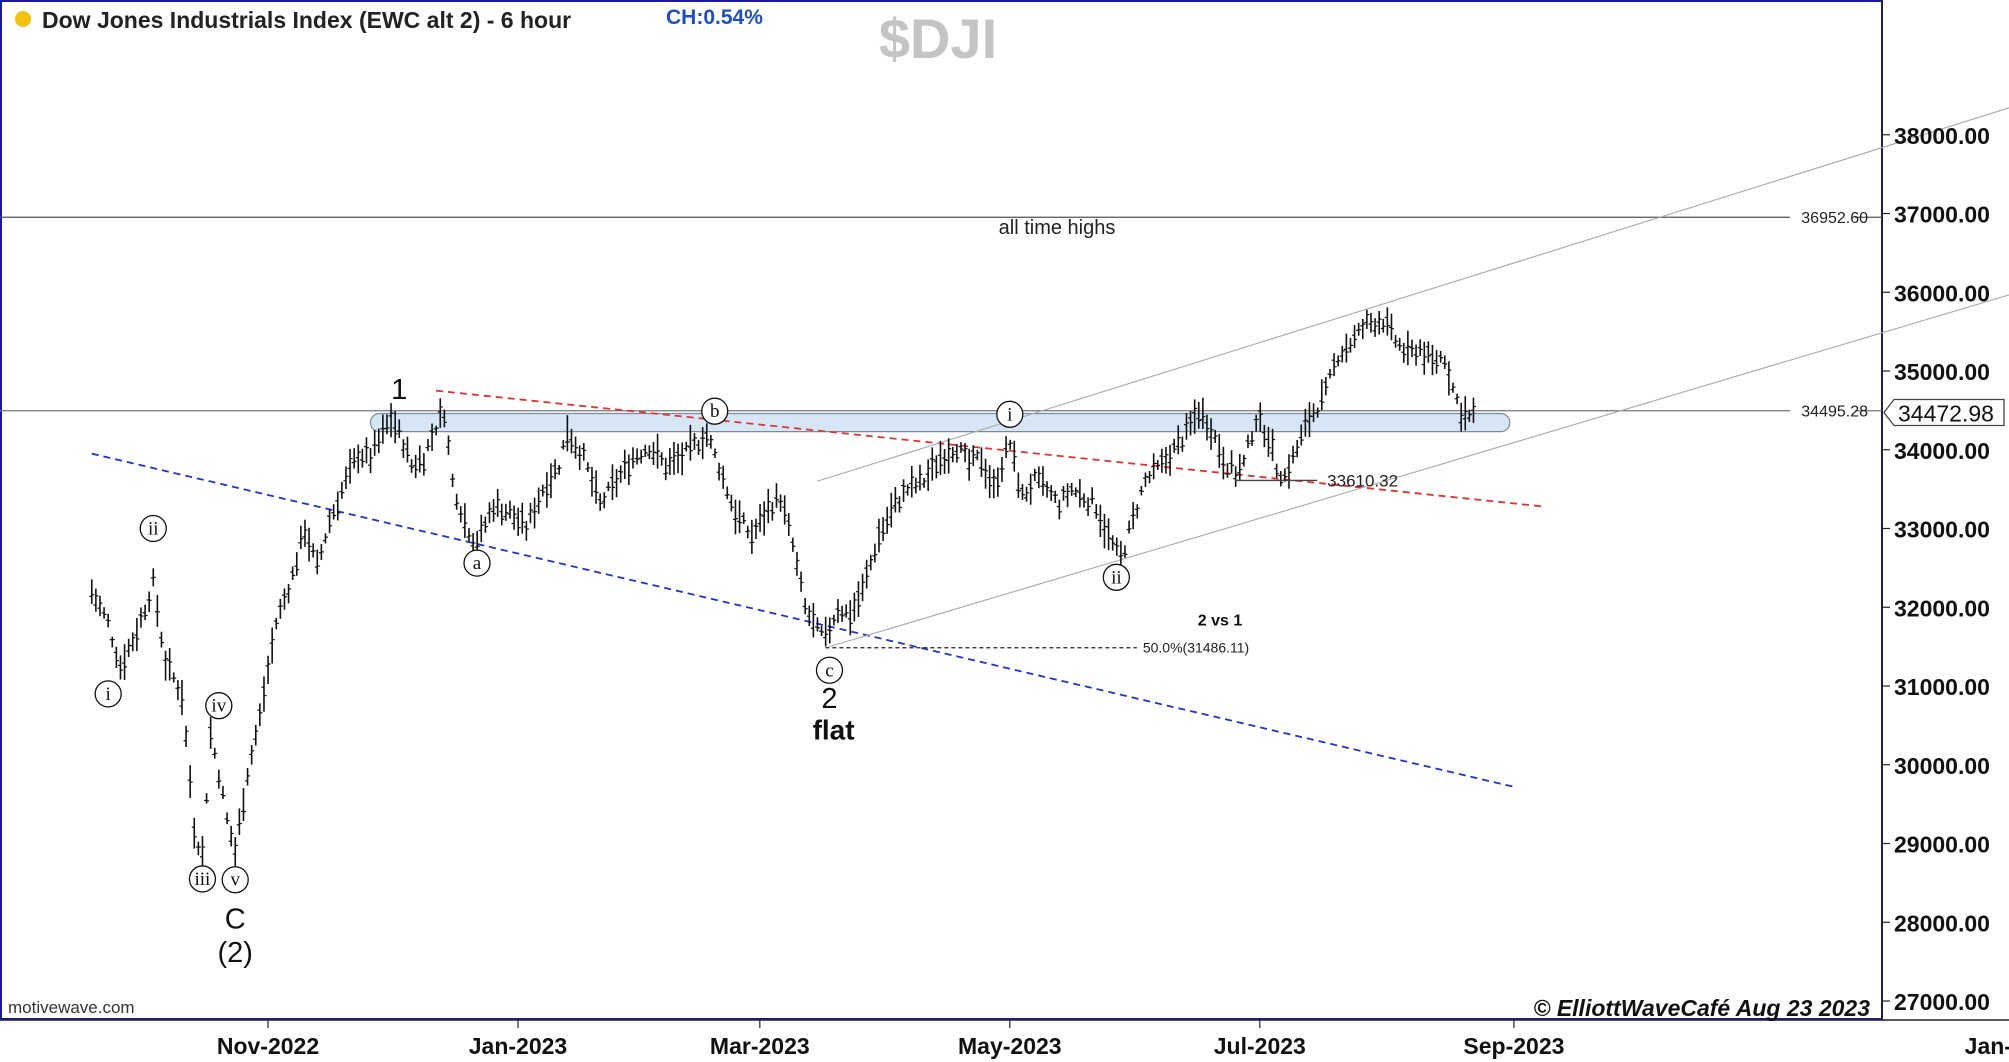 The height and width of the screenshot is (1062, 2009). What do you see at coordinates (1942, 136) in the screenshot?
I see `price-axis-label: 38000.00` at bounding box center [1942, 136].